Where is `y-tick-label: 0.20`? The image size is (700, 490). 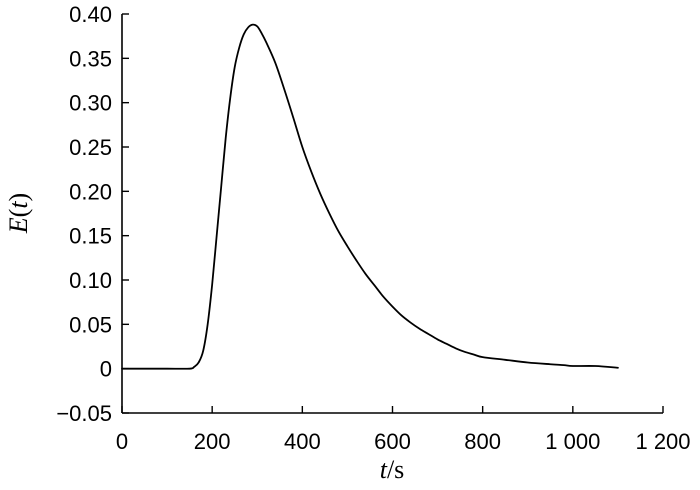
y-tick-label: 0.20 is located at coordinates (90, 191).